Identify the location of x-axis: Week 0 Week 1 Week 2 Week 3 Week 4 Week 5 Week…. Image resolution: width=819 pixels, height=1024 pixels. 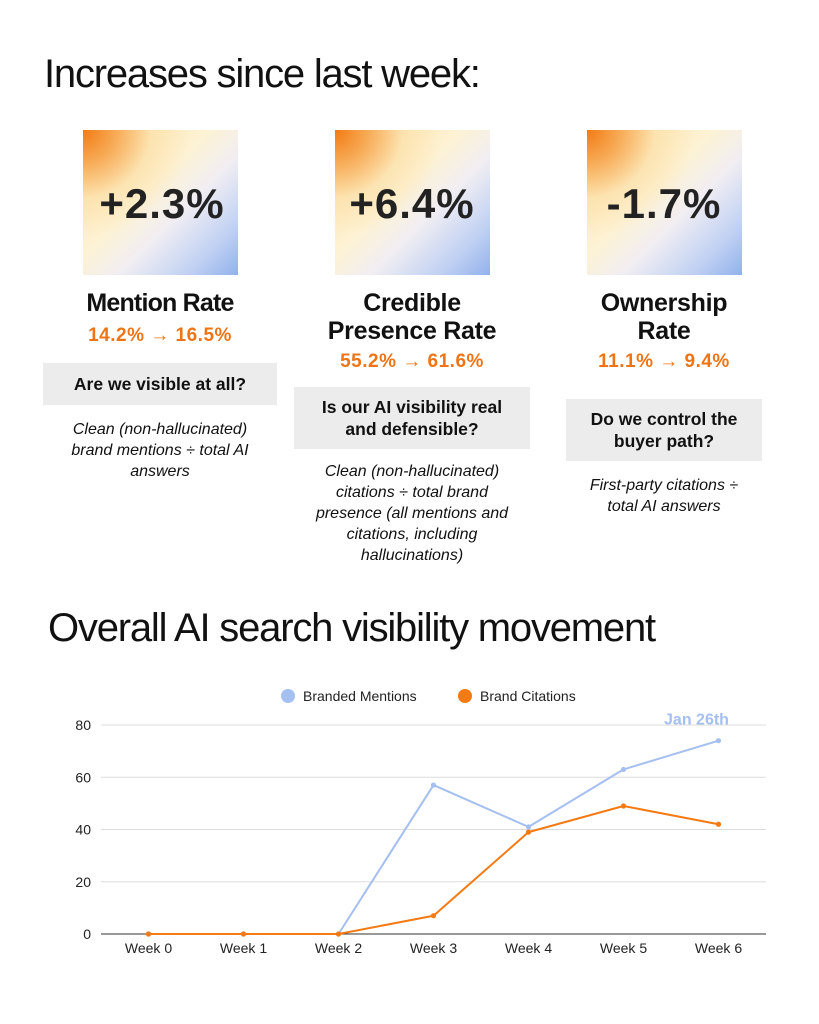
(433, 948).